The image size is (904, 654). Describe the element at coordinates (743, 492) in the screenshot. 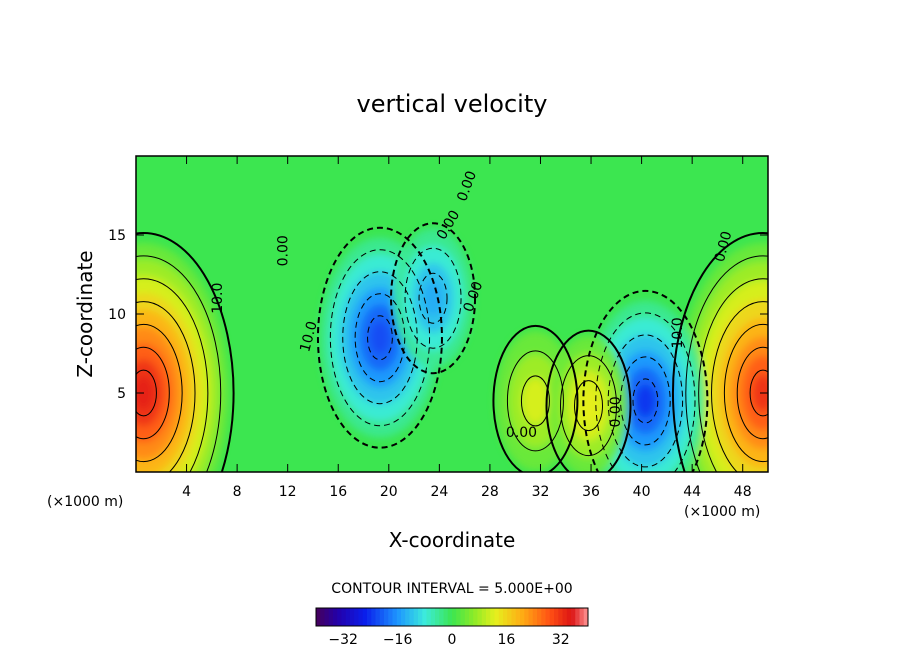

I see `x-tick-label: 48` at that location.